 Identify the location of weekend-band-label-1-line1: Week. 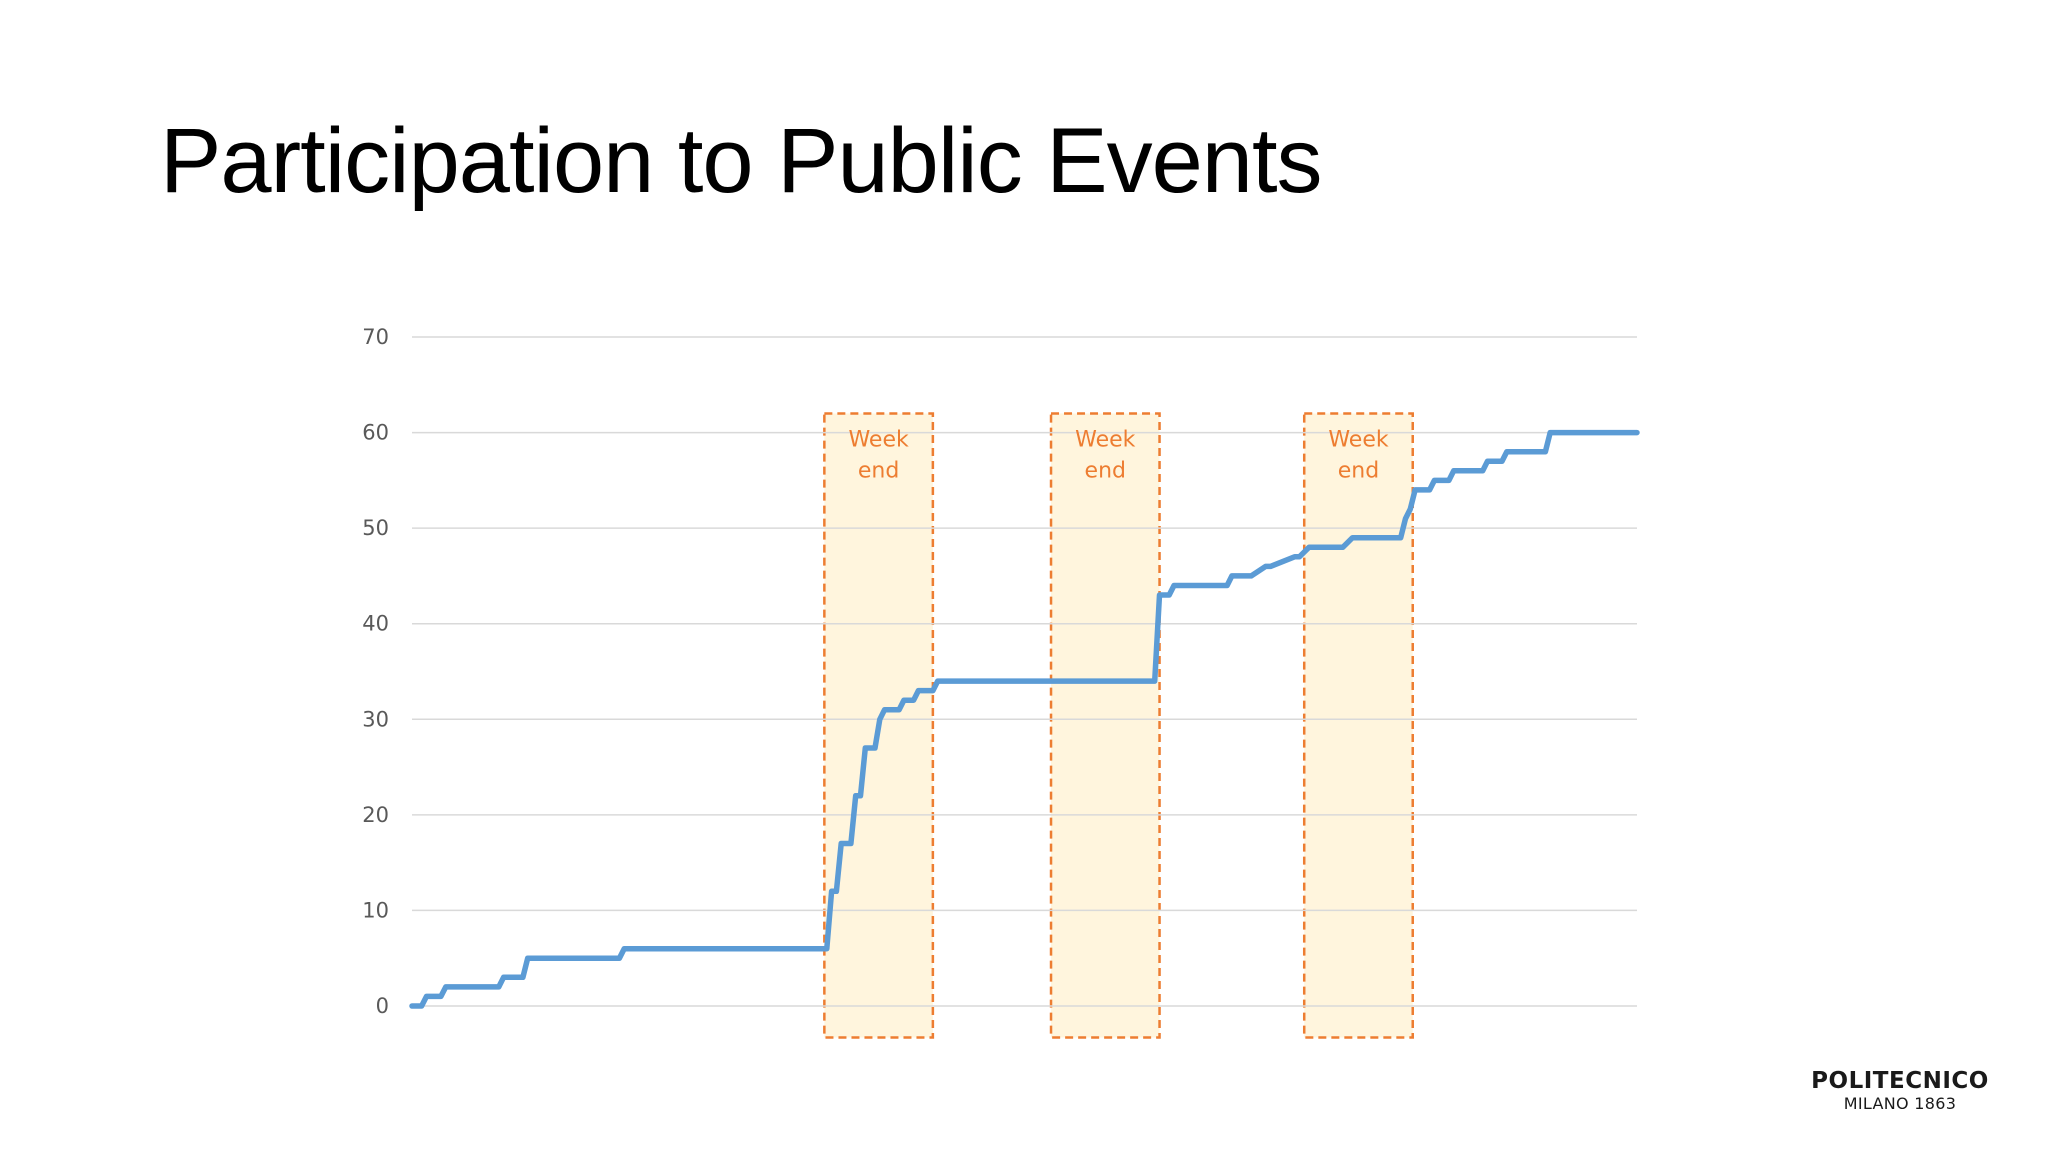
(878, 439).